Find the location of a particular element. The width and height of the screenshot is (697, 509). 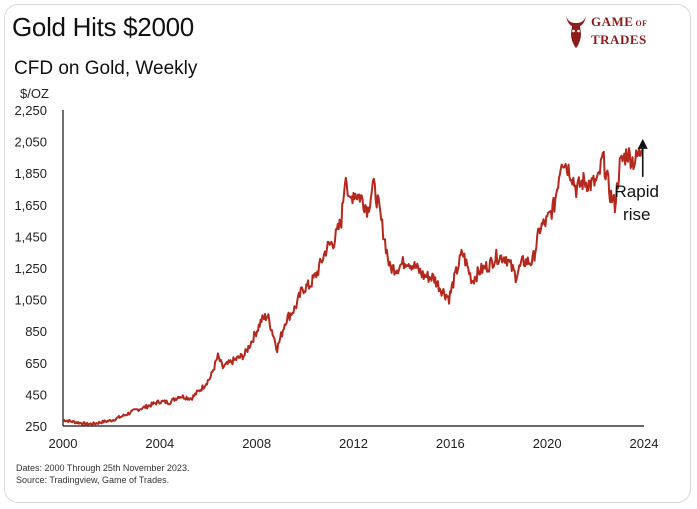

logo-line2: TRADES is located at coordinates (619, 39).